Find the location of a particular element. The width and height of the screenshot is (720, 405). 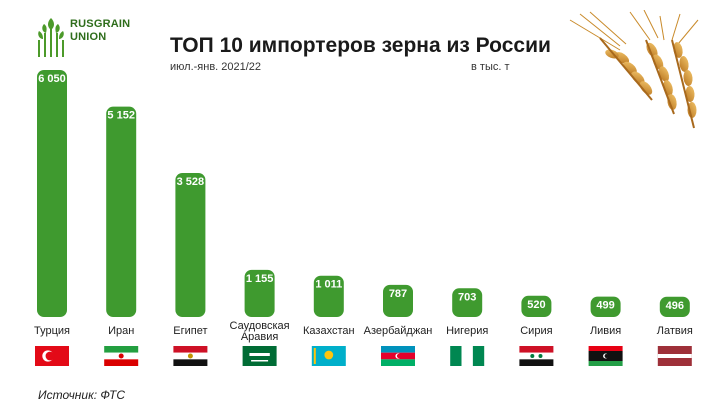

category-label-8: Ливия is located at coordinates (605, 331).